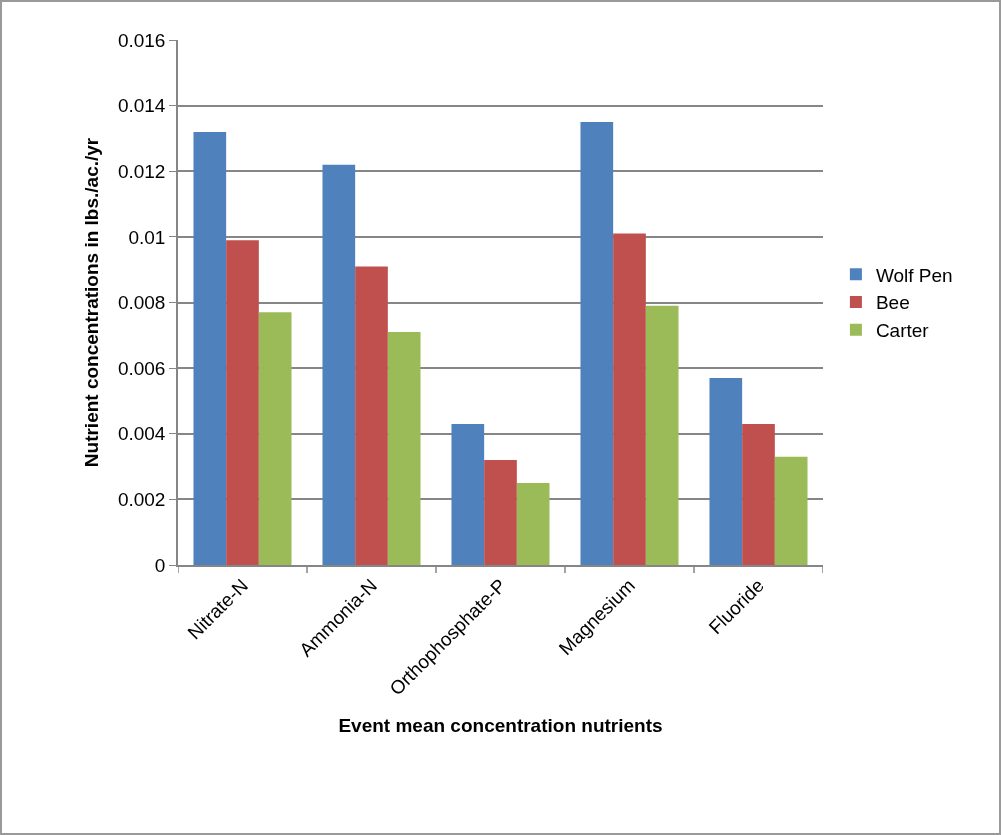  What do you see at coordinates (902, 331) in the screenshot?
I see `legend-label: Carter` at bounding box center [902, 331].